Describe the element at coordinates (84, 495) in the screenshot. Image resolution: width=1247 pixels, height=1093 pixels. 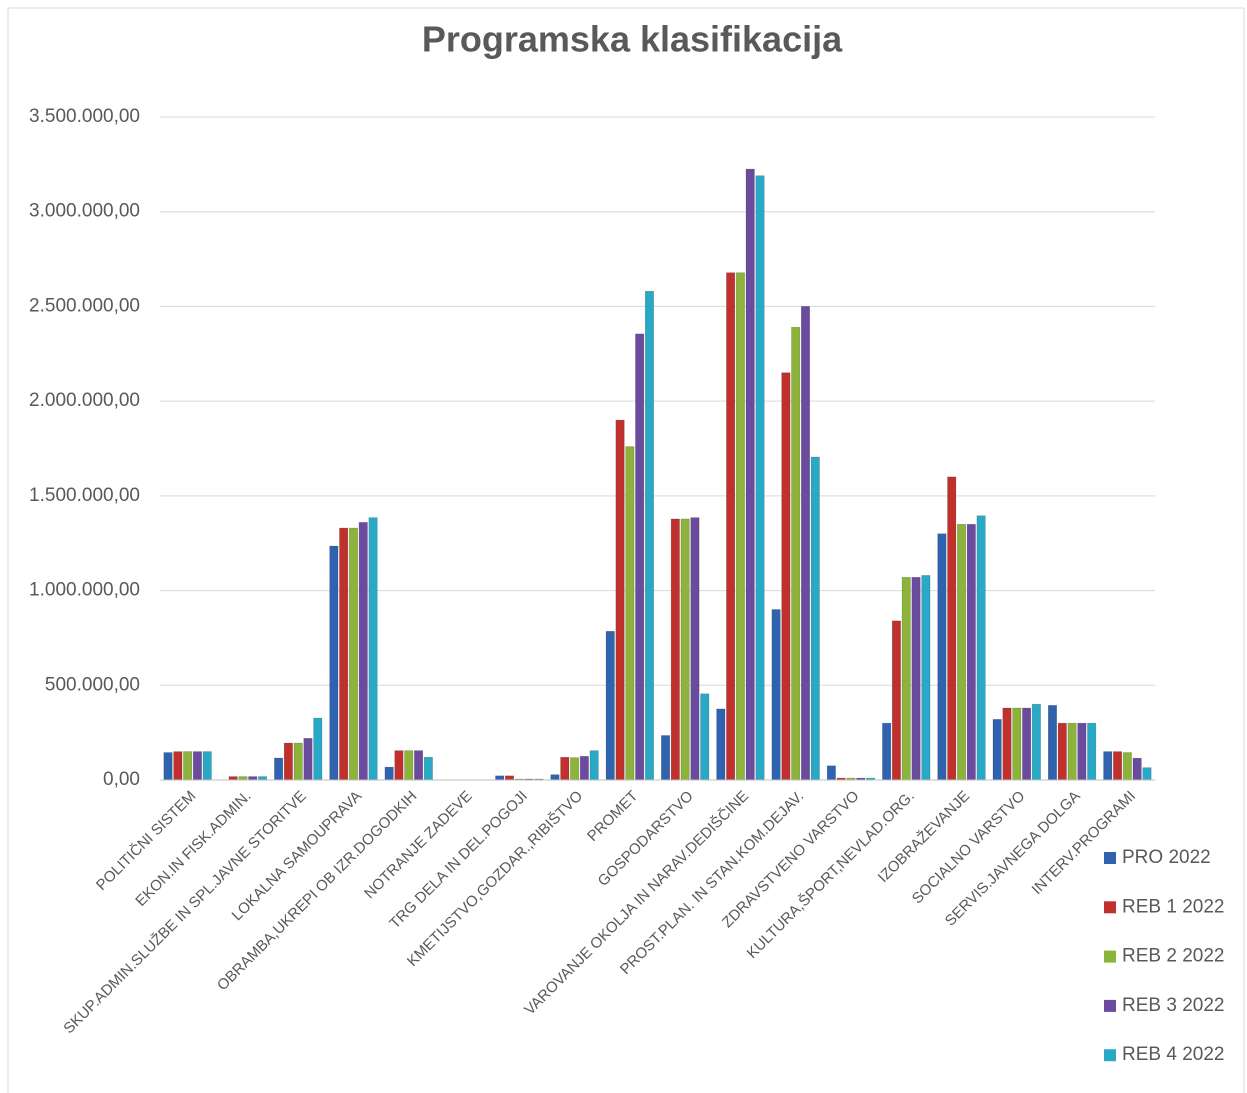
I see `y-tick-label: 1.500.000,00` at that location.